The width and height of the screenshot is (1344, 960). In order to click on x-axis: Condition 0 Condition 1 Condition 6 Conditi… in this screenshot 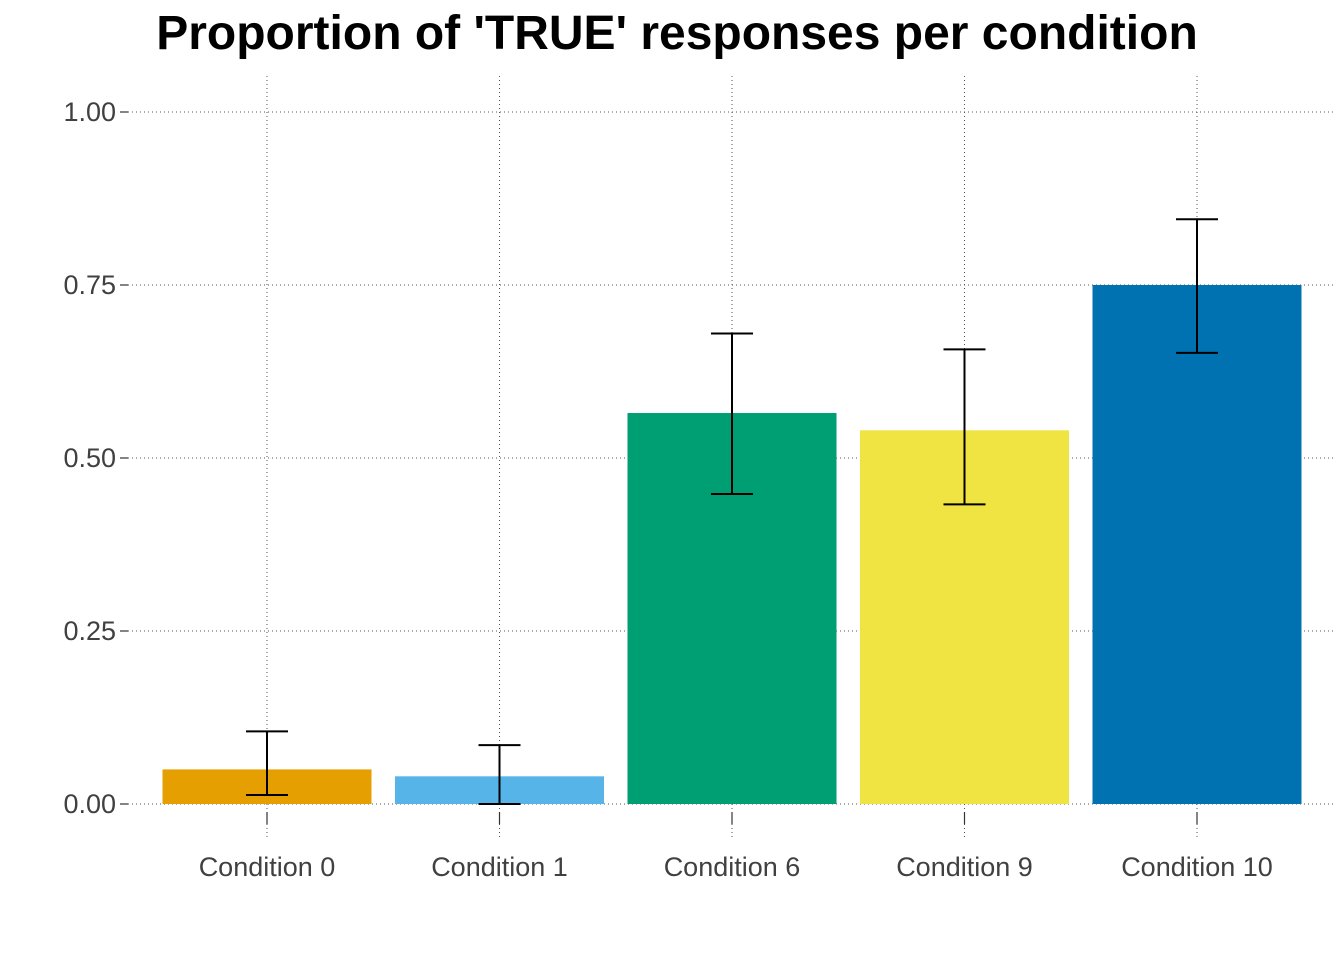, I will do `click(736, 847)`.